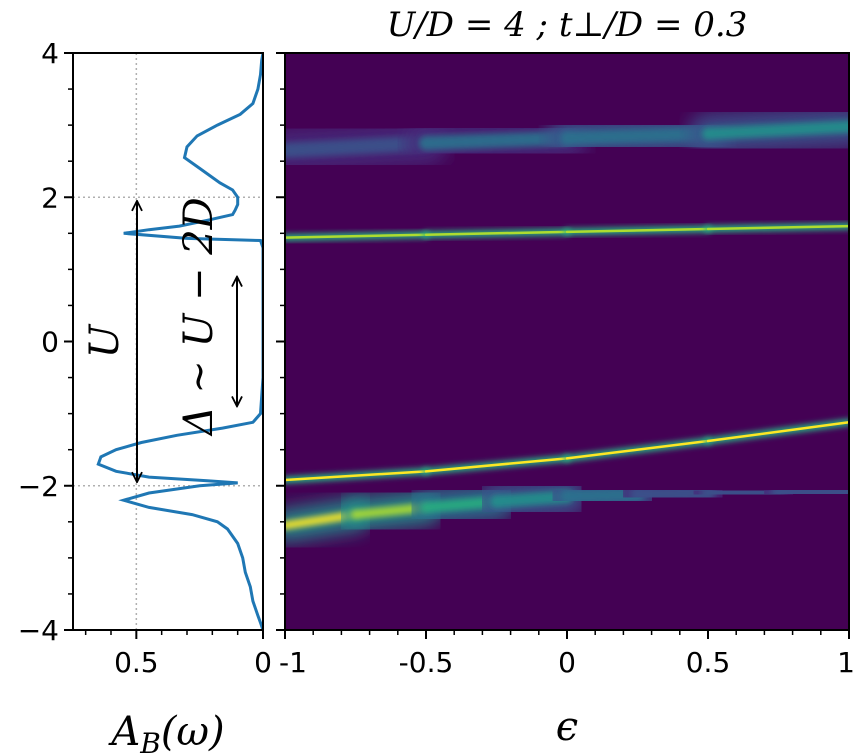 Image resolution: width=860 pixels, height=756 pixels. Describe the element at coordinates (846, 662) in the screenshot. I see `x-tick-label: 1` at that location.